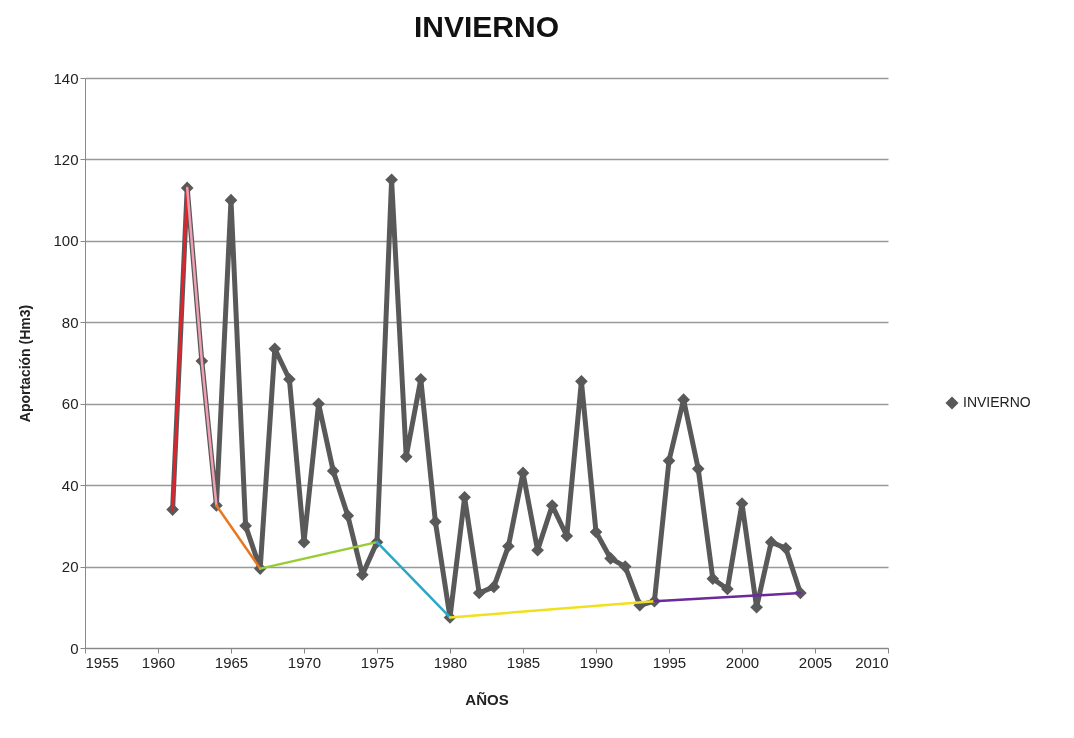 This screenshot has width=1074, height=738. Describe the element at coordinates (231, 662) in the screenshot. I see `x-tick-label: 1965` at that location.